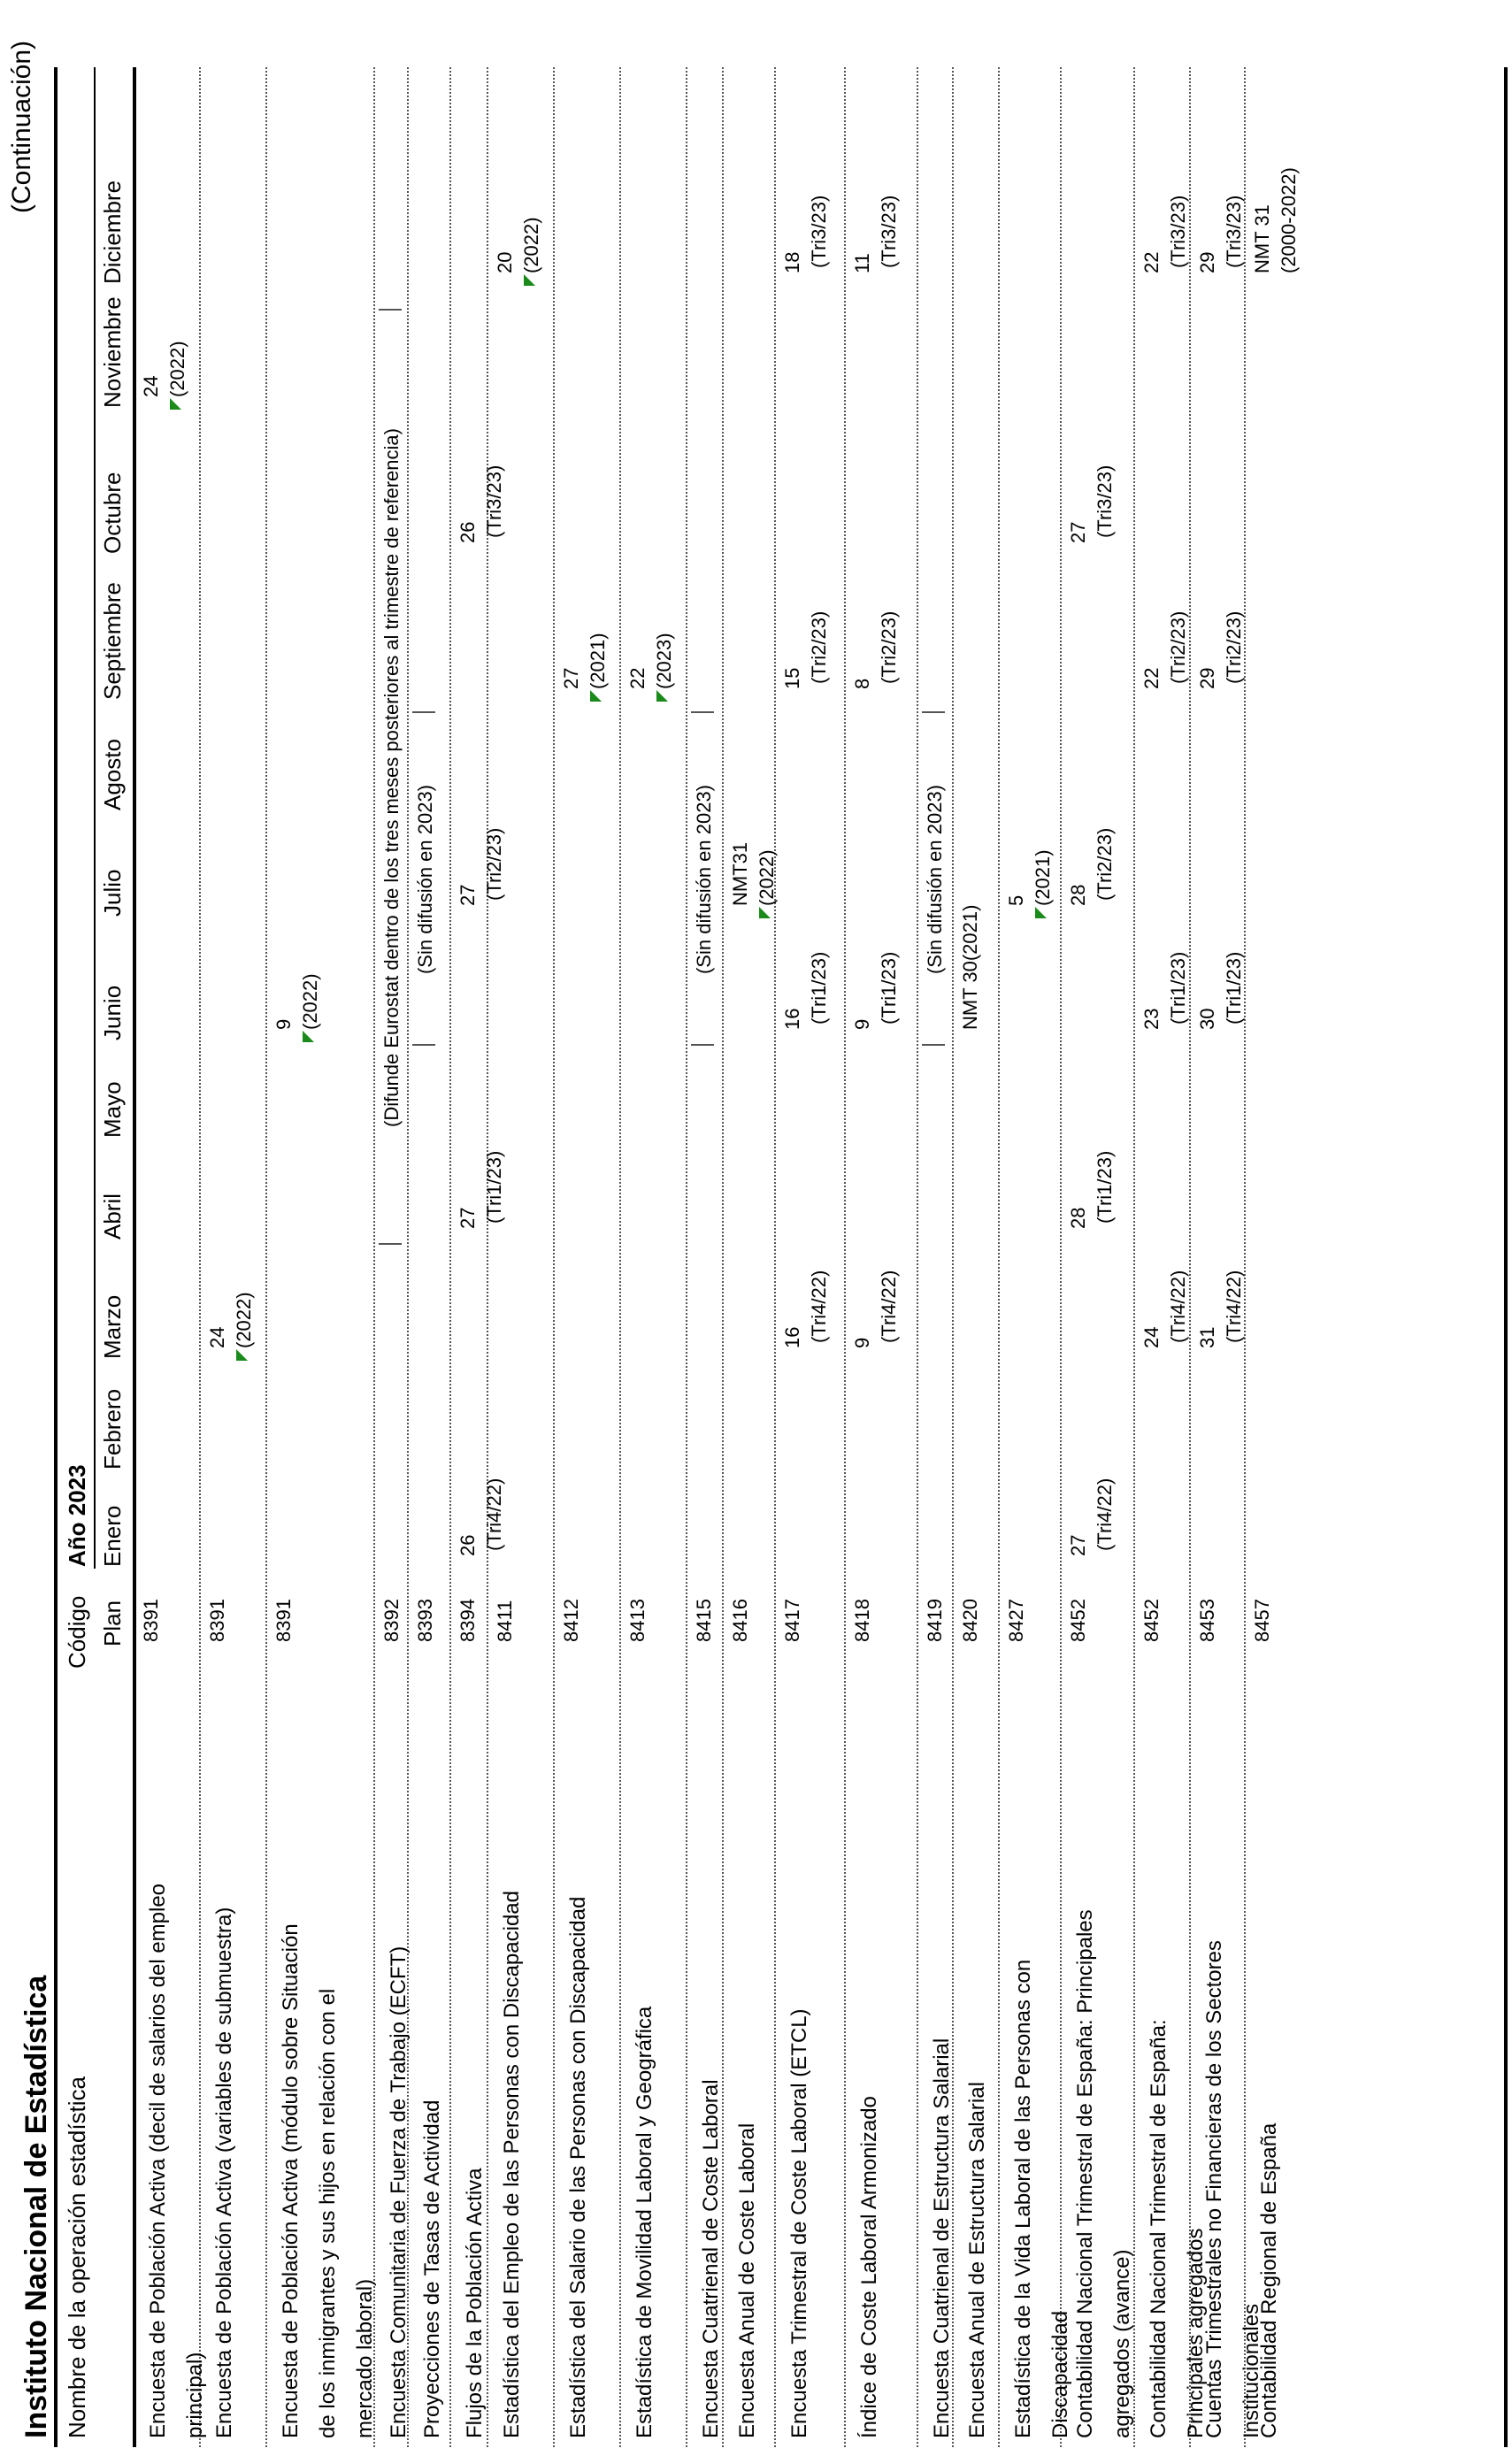 This screenshot has height=2456, width=1512. I want to click on plan-code: 8420, so click(970, 1620).